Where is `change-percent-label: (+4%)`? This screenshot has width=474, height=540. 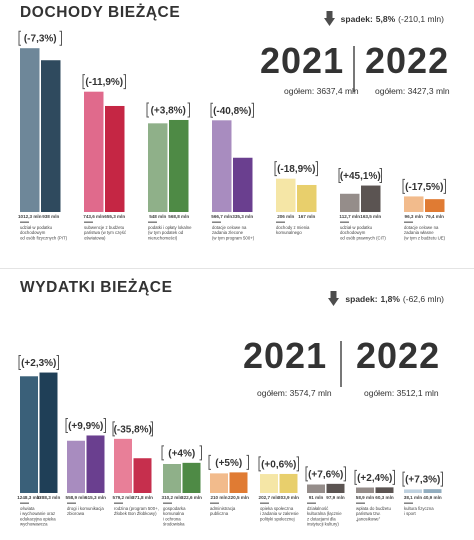 change-percent-label: (+4%) is located at coordinates (181, 453).